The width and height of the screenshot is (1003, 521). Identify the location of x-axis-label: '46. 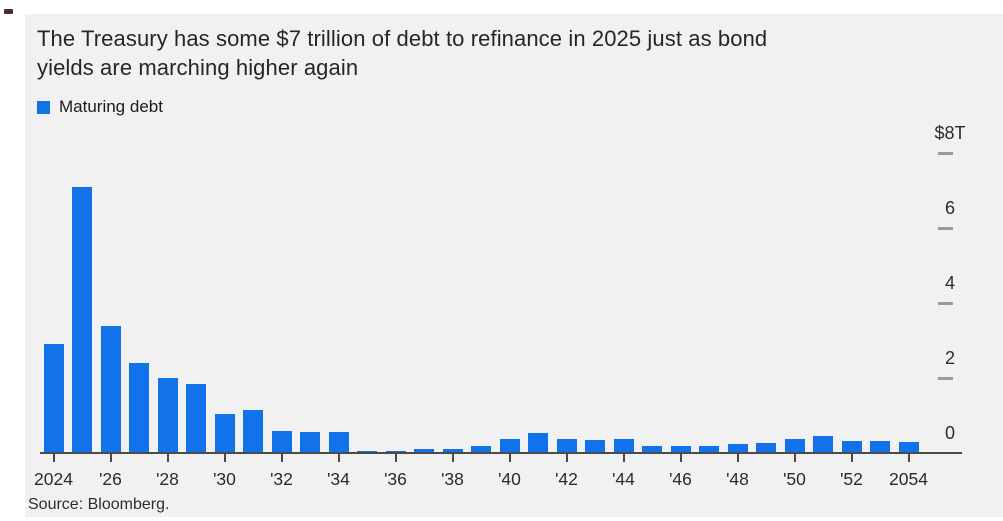
(680, 479).